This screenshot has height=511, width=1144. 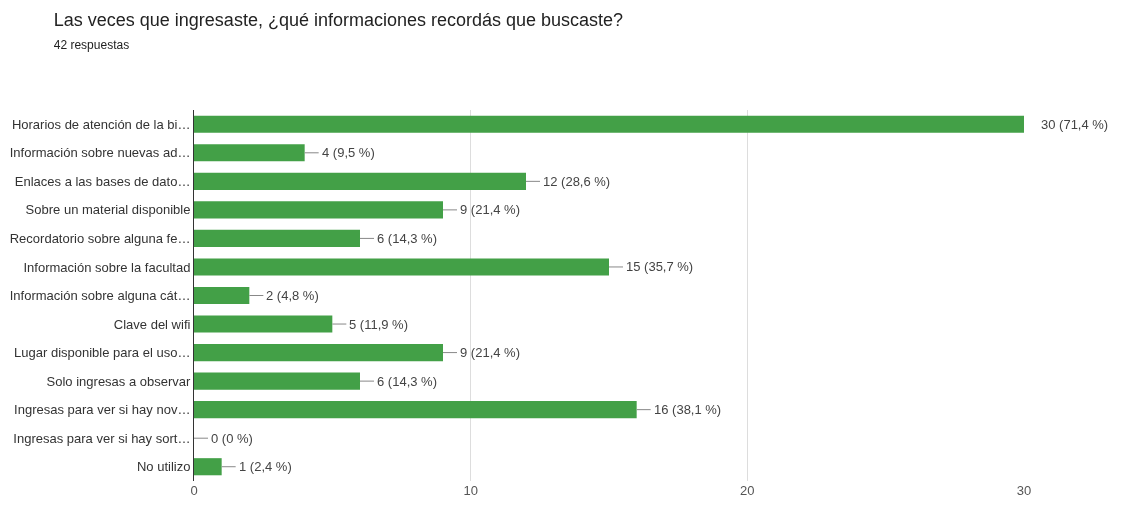 What do you see at coordinates (265, 466) in the screenshot?
I see `data-label: 1 (2,4 %)` at bounding box center [265, 466].